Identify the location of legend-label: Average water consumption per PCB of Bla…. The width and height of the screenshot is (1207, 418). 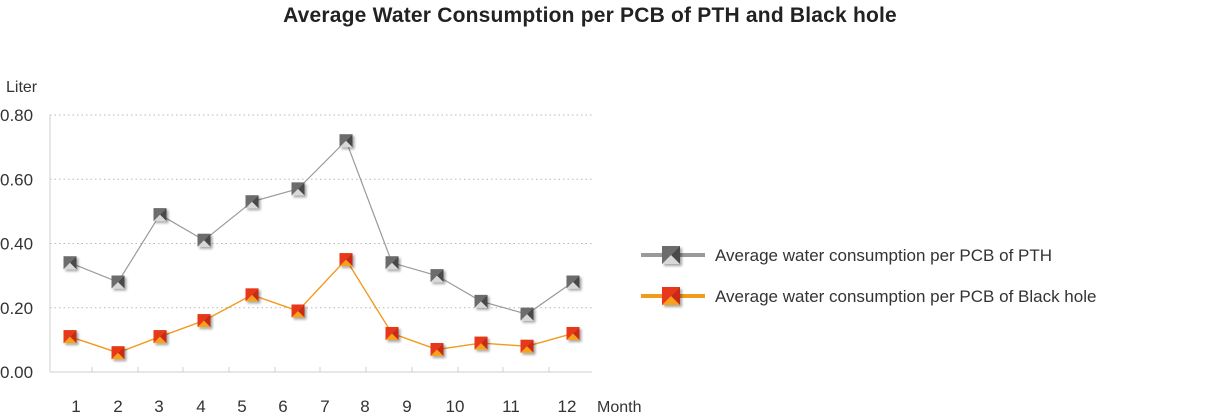
(905, 296).